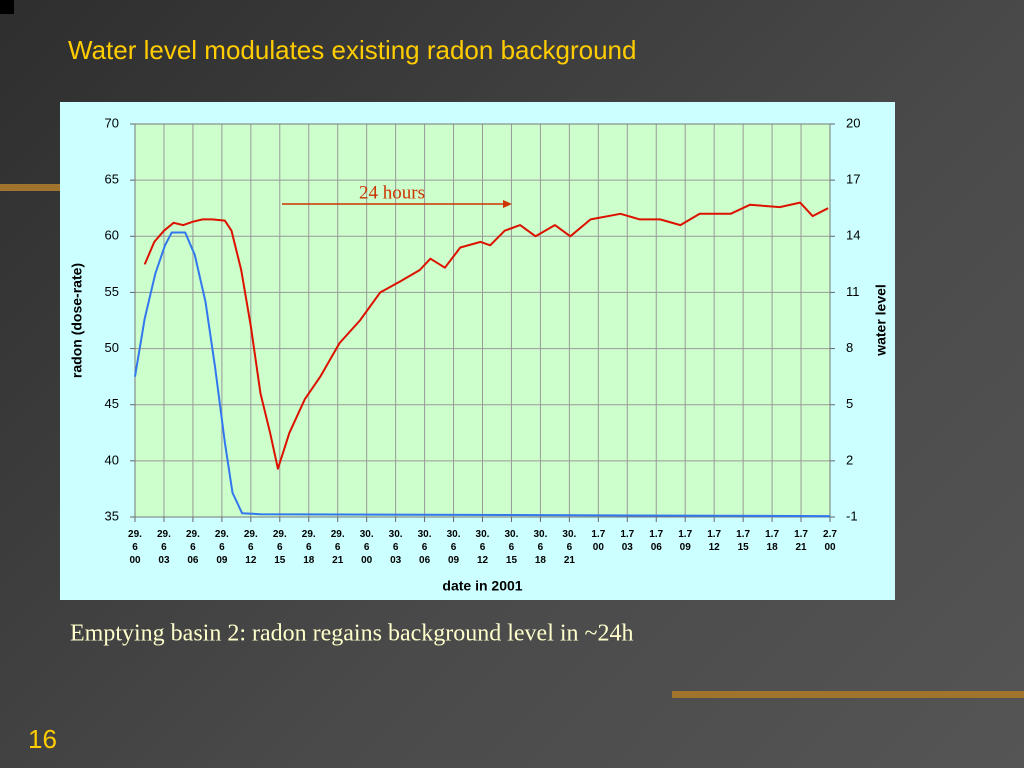 The image size is (1024, 768). I want to click on y2-tick-label: 2, so click(849, 459).